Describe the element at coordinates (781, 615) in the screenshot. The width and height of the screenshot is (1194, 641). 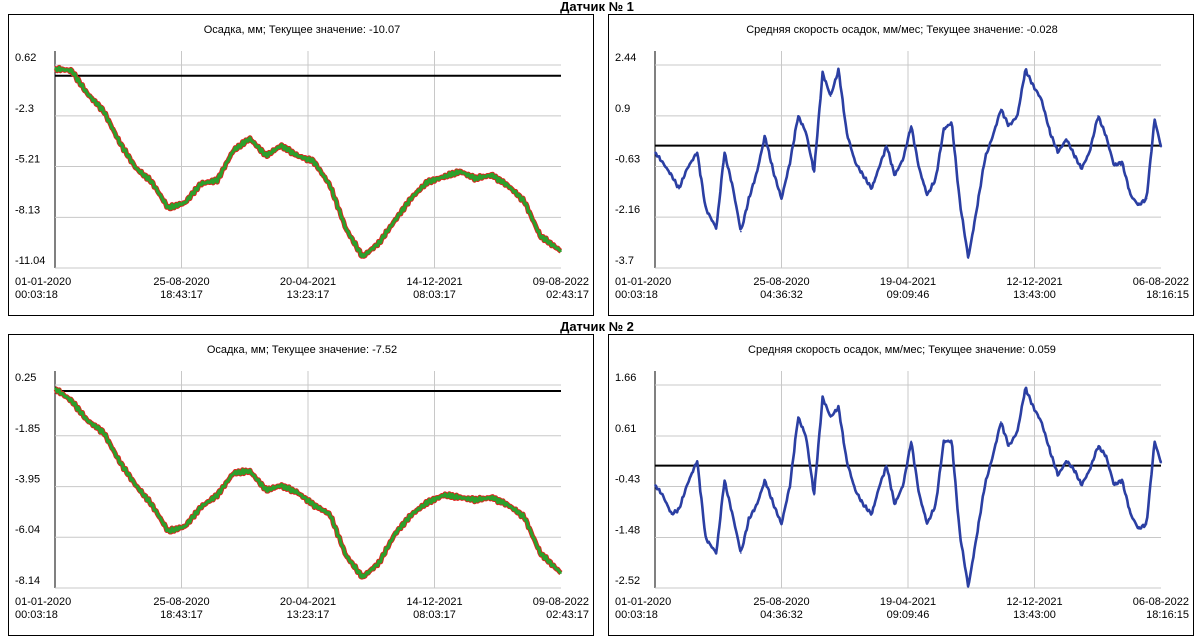
I see `s2-rate-x-tick-time-1: 04:36:32` at that location.